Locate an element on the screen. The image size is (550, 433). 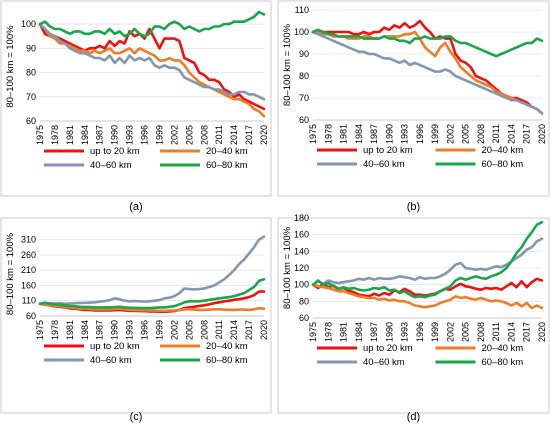
y-tick-label: 260 is located at coordinates (28, 255).